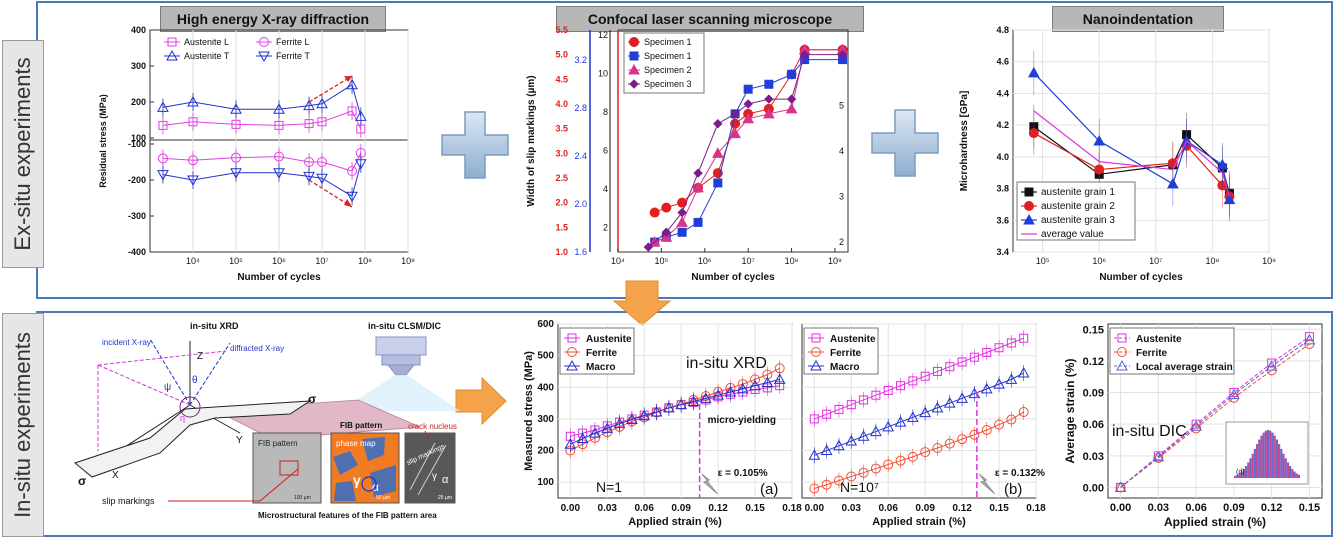 Image resolution: width=1333 pixels, height=537 pixels. Describe the element at coordinates (182, 418) in the screenshot. I see `svg-text: η` at that location.